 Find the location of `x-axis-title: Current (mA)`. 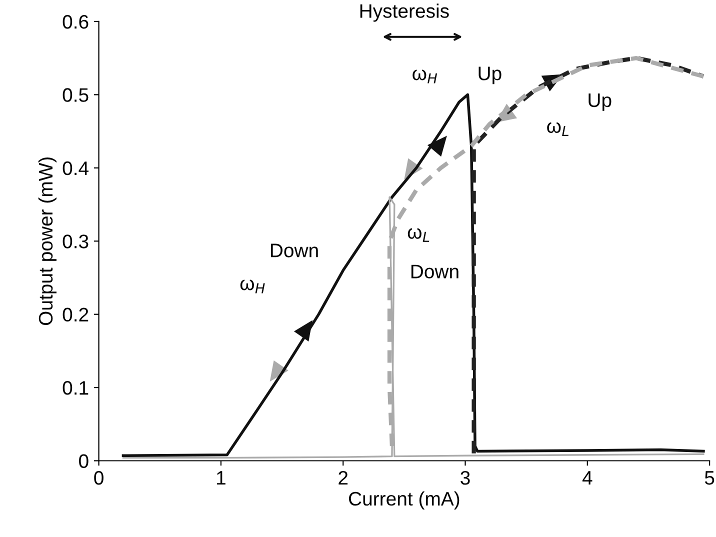

x-axis-title: Current (mA) is located at coordinates (404, 500).